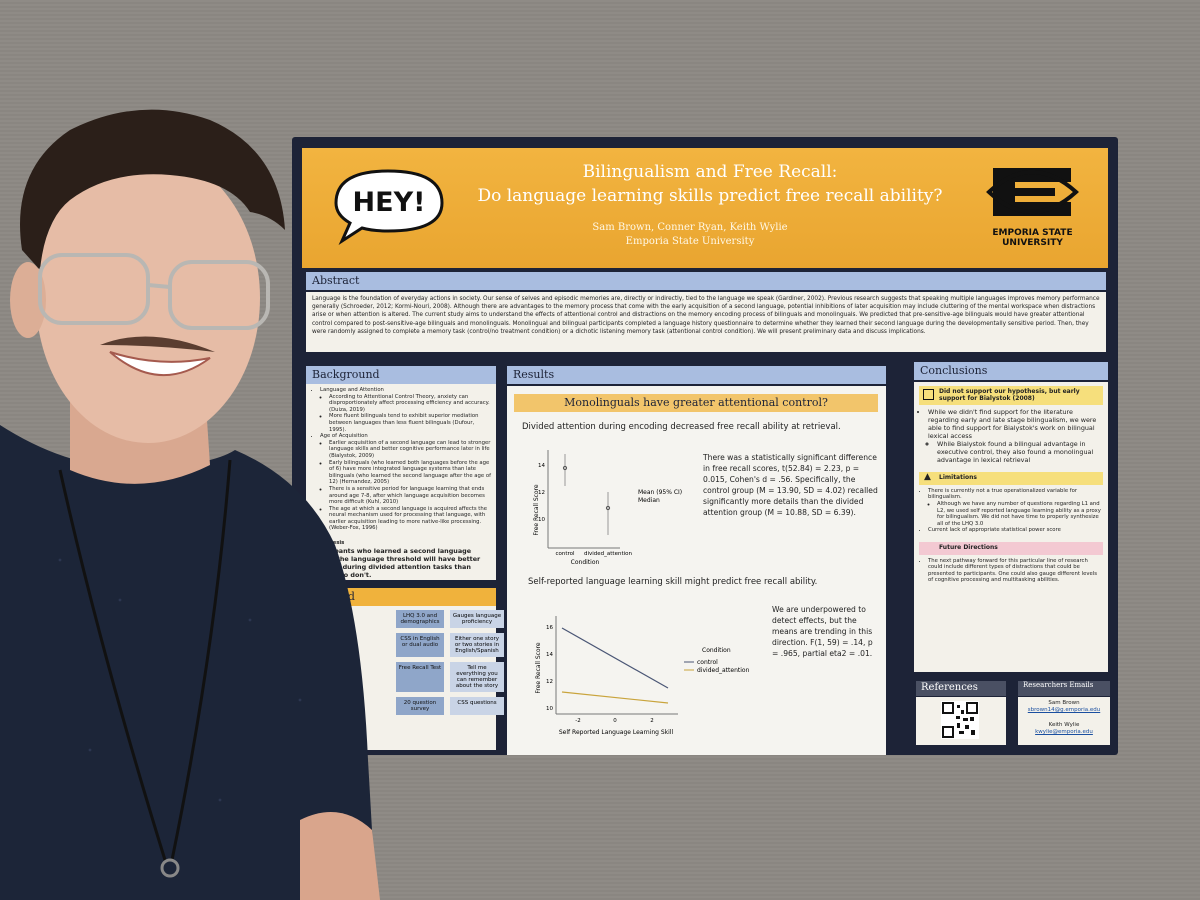 This screenshot has width=1200, height=900. I want to click on x-label: Self Reported Language Learning Skill, so click(616, 732).